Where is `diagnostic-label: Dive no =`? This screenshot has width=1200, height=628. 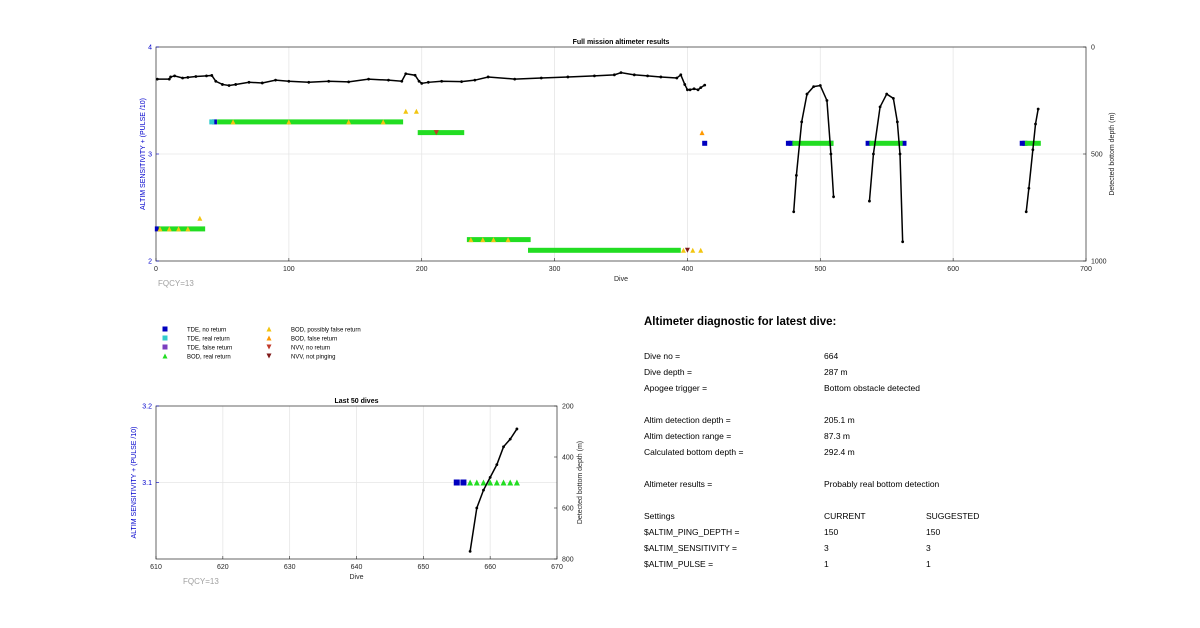 diagnostic-label: Dive no = is located at coordinates (662, 356).